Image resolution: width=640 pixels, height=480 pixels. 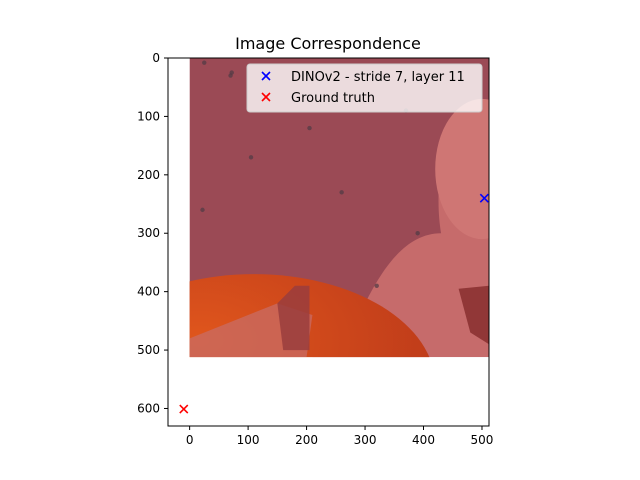 I want to click on legend-box, so click(x=364, y=88).